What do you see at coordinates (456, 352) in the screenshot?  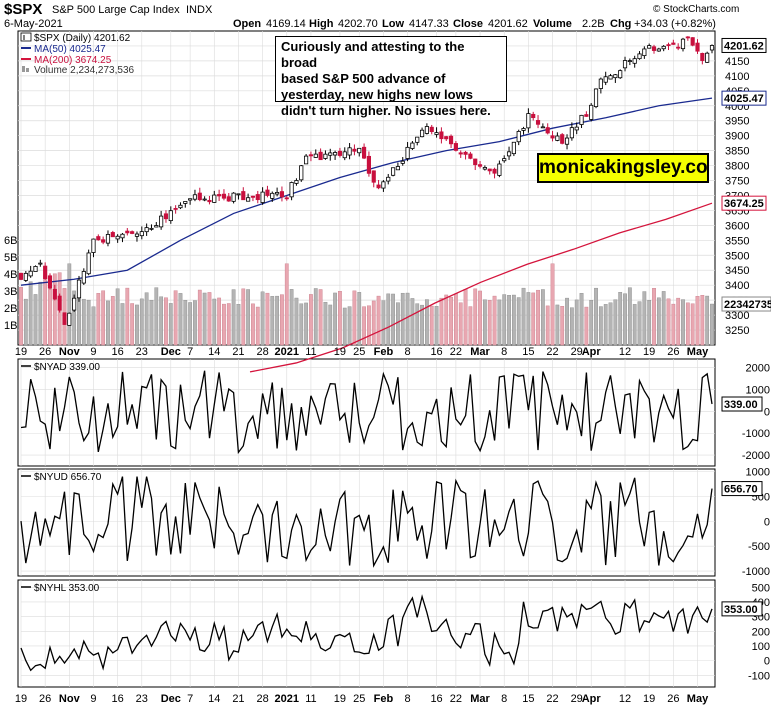 I see `x-tick-label: 22` at bounding box center [456, 352].